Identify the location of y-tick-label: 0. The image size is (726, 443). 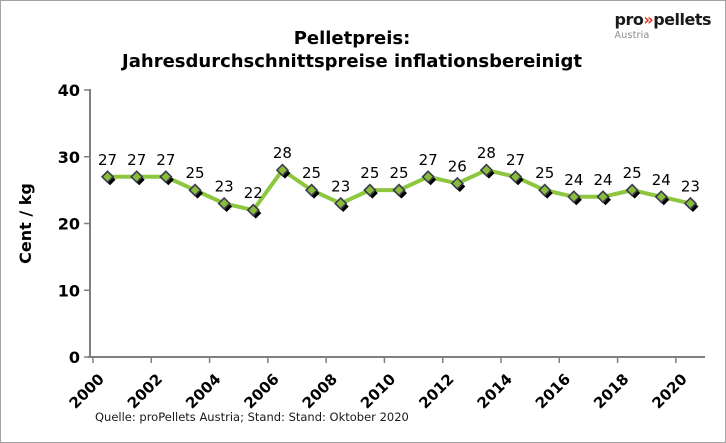
(74, 357).